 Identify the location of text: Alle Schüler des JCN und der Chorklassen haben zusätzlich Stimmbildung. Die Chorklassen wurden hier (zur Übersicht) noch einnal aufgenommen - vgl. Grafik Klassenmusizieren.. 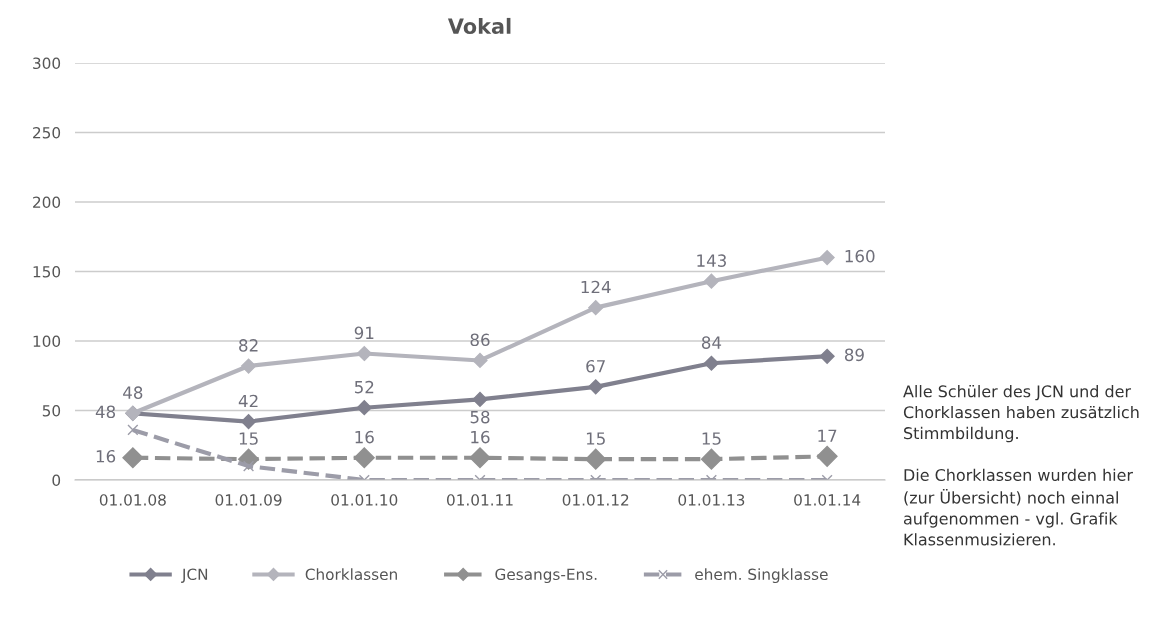
(1021, 465).